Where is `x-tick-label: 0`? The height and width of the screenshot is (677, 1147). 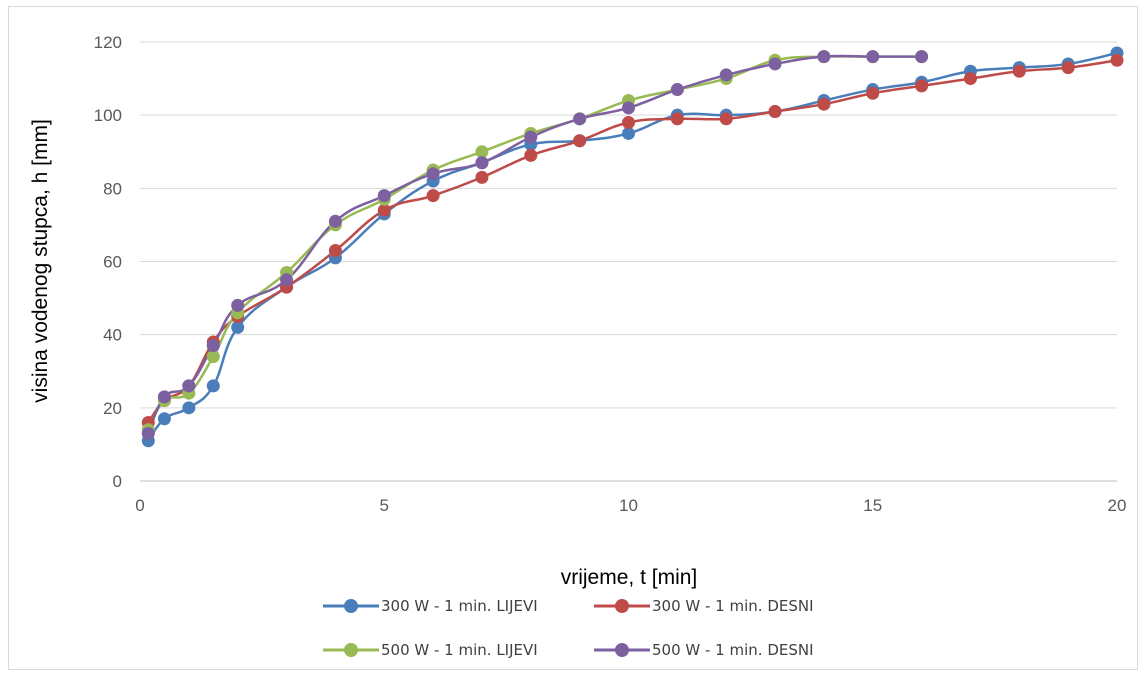
x-tick-label: 0 is located at coordinates (139, 505).